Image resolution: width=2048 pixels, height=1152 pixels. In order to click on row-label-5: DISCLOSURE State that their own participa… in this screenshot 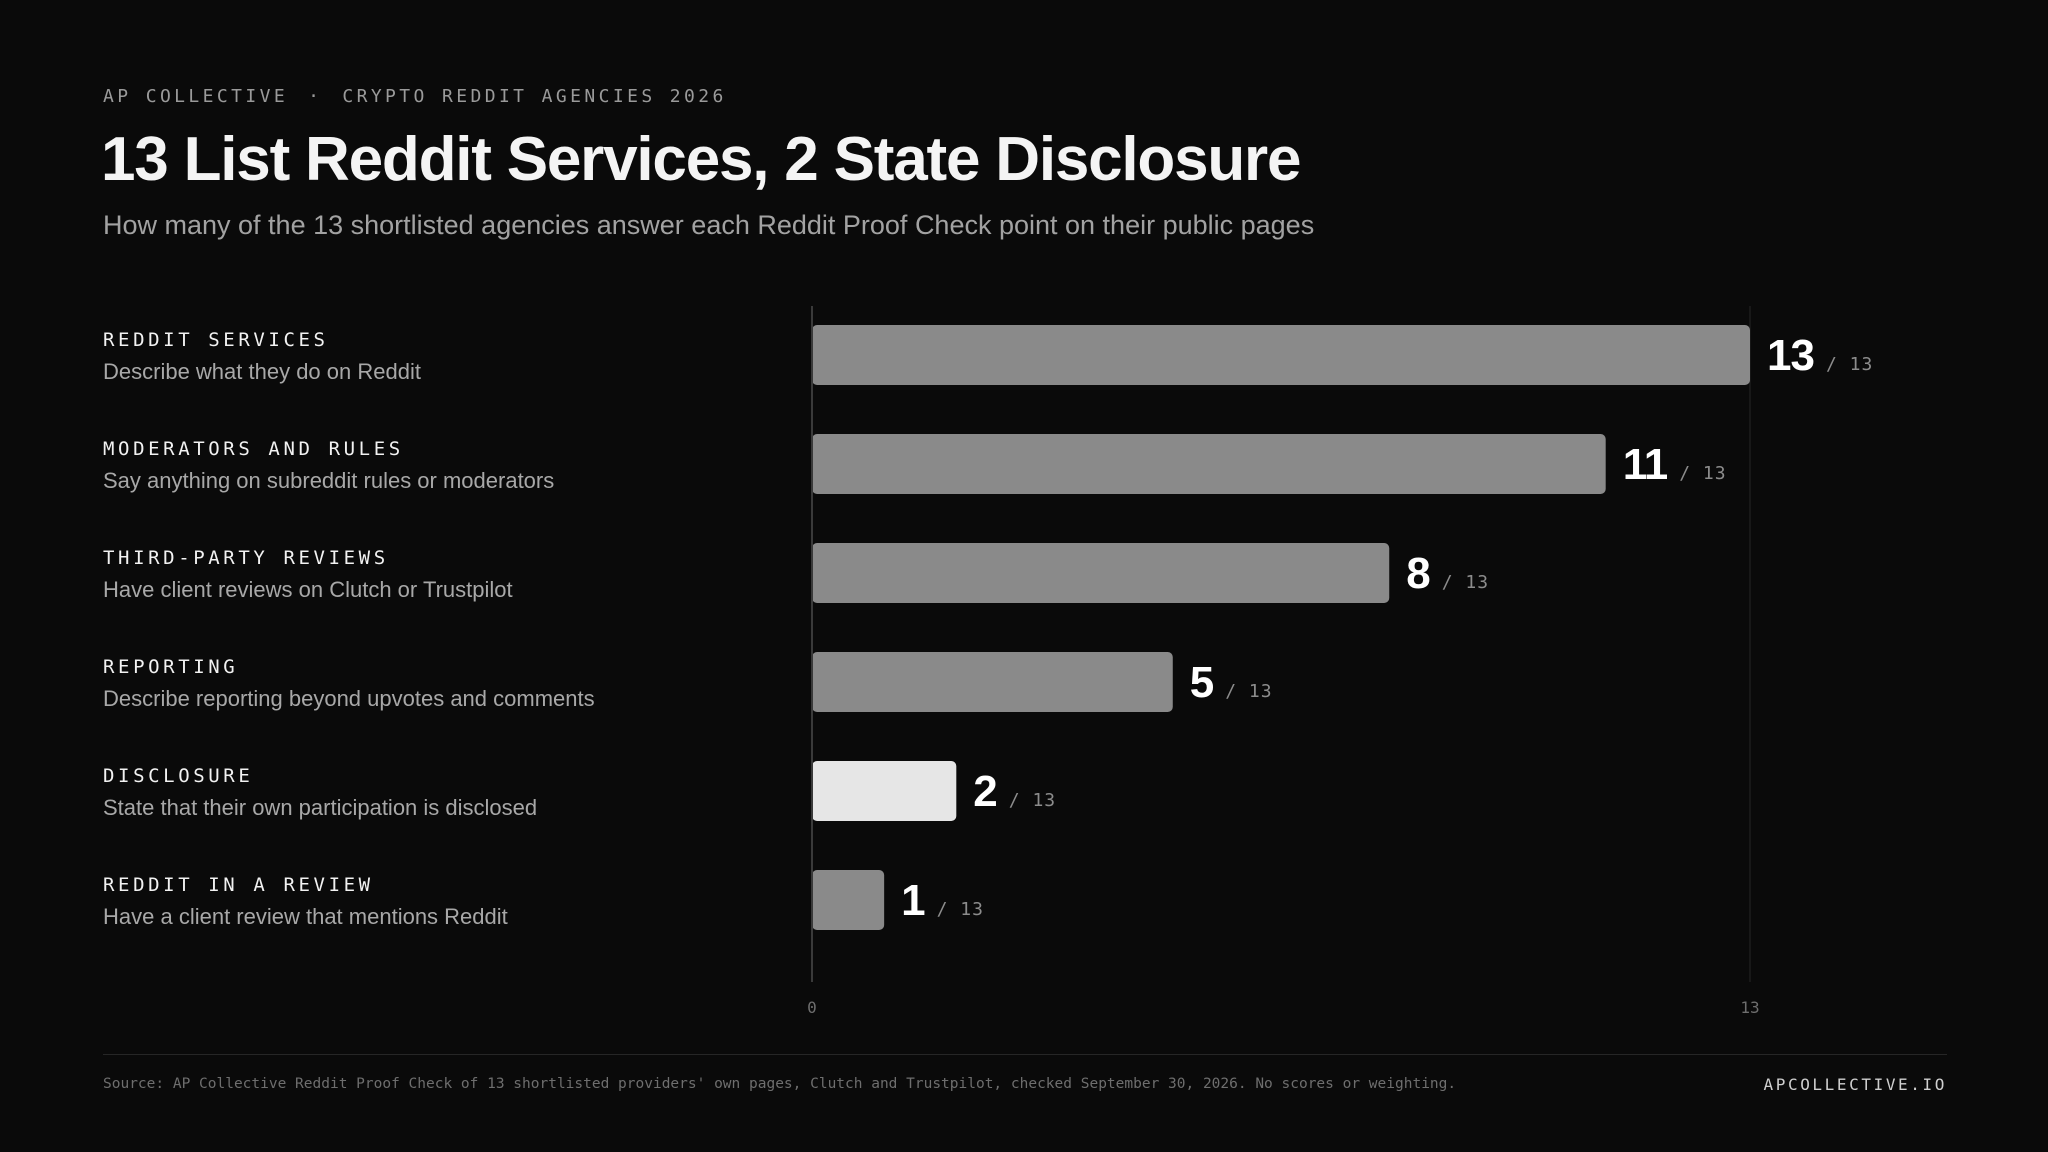, I will do `click(320, 793)`.